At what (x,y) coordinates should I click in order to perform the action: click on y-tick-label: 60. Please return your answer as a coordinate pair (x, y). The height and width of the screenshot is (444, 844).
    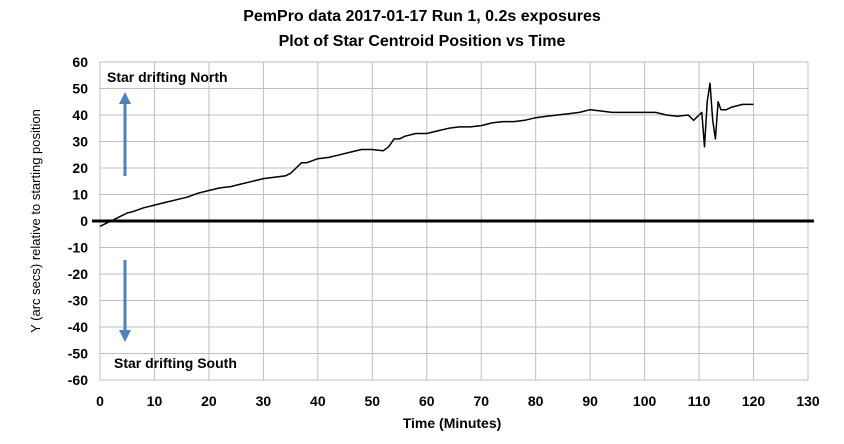
    Looking at the image, I should click on (80, 62).